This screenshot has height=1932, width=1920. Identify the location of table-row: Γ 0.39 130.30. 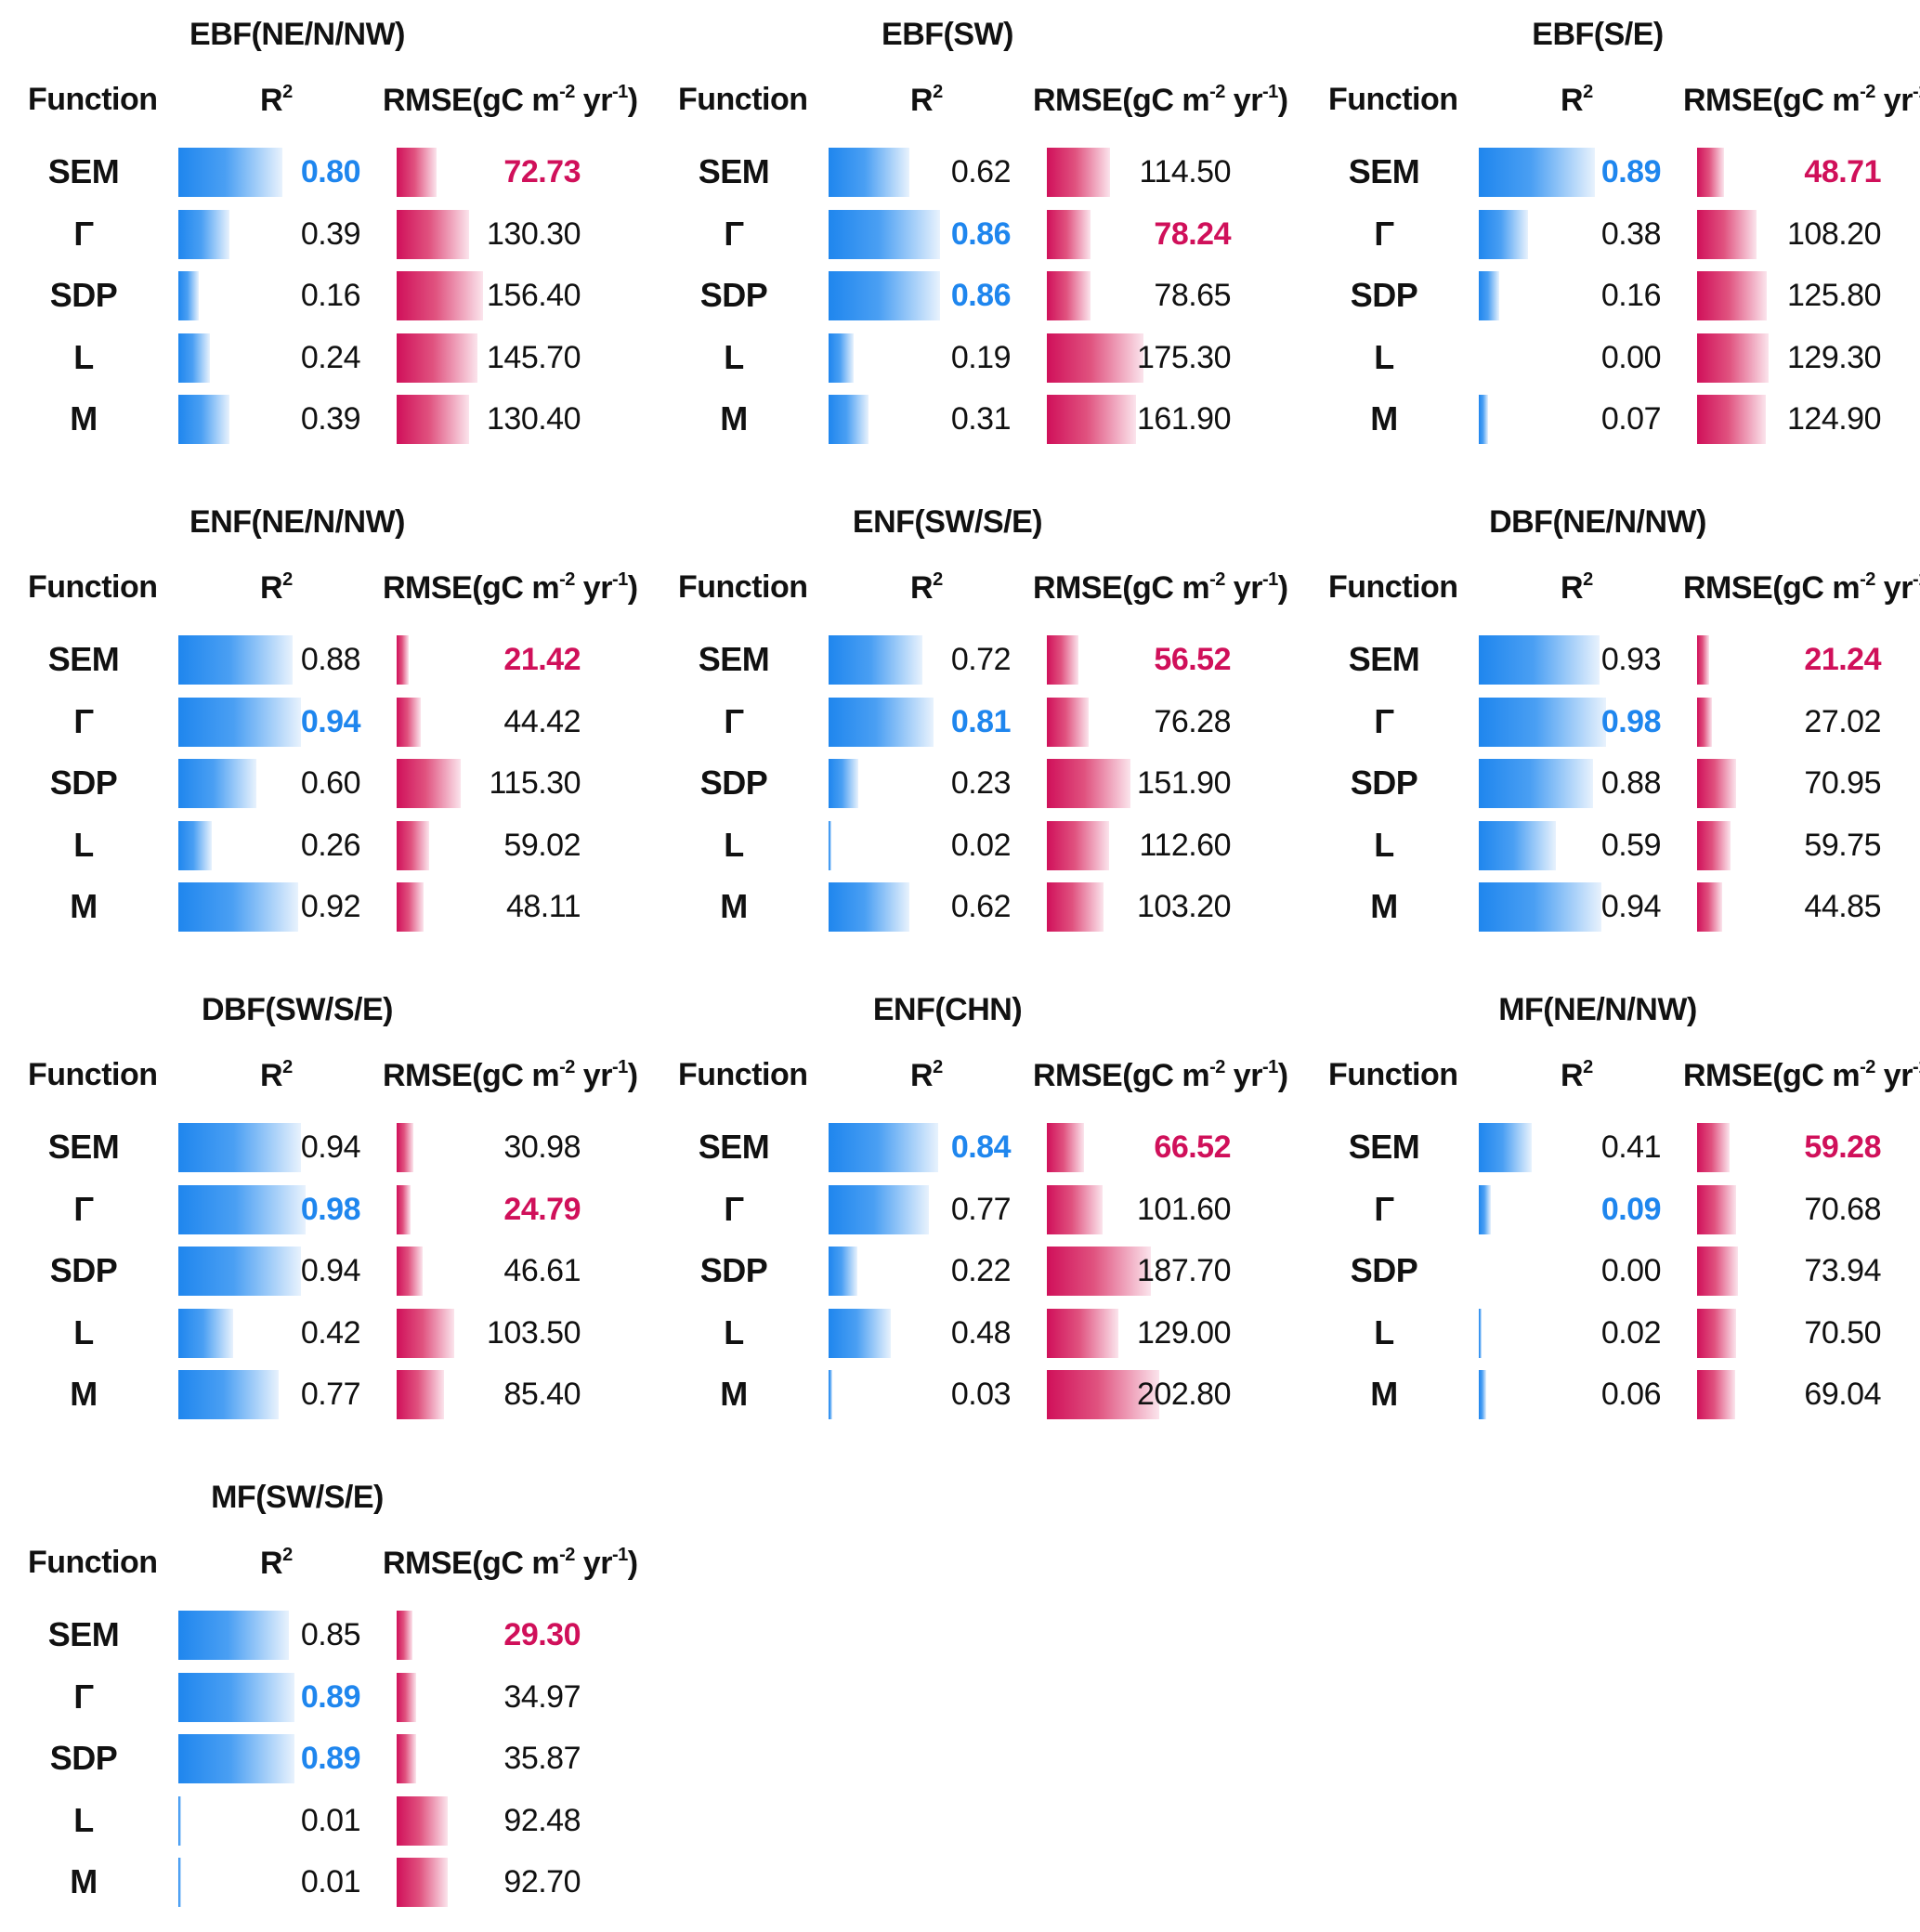
(320, 234).